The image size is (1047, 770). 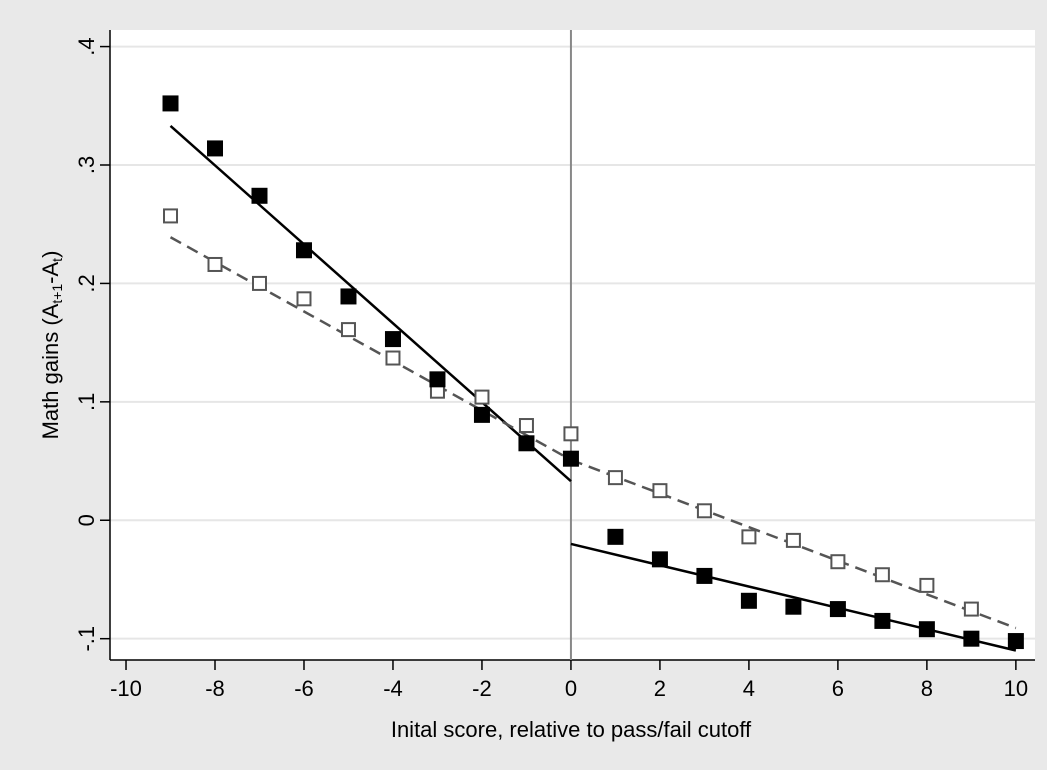 I want to click on y-axis-label: Math gains (At+1-At), so click(x=51, y=345).